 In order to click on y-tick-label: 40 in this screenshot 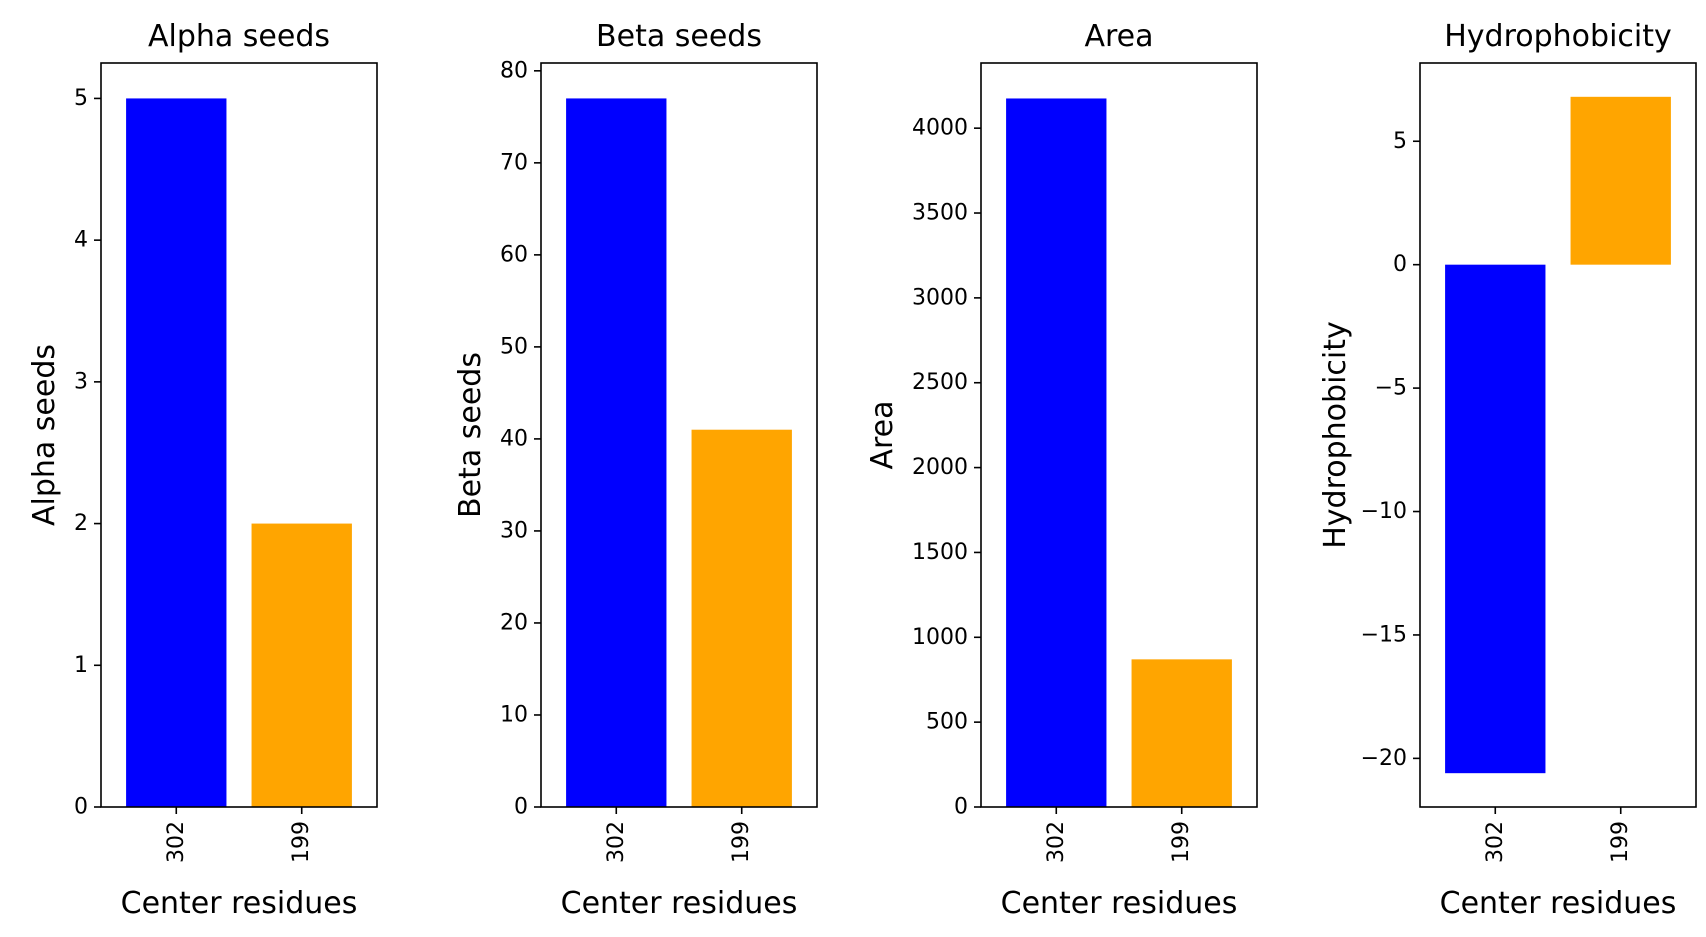, I will do `click(514, 438)`.